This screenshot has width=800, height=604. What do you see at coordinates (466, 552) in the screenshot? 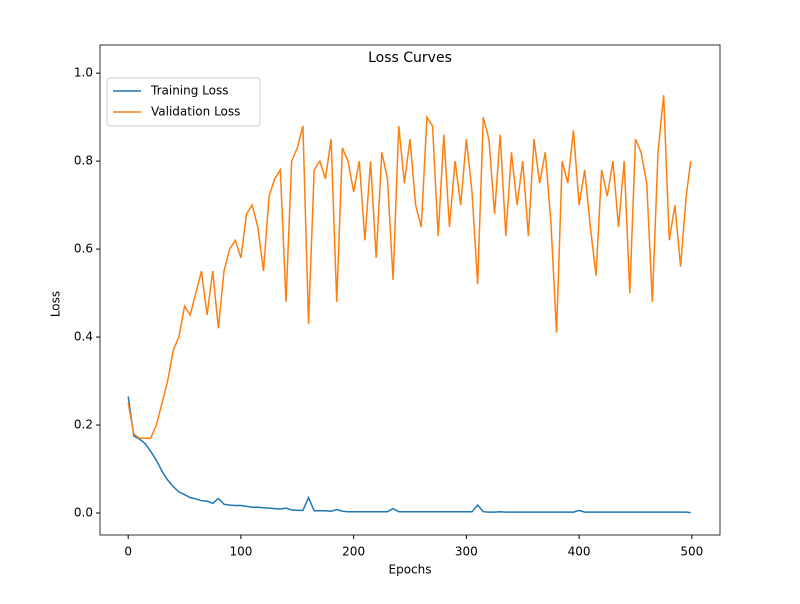
I see `x-tick-label: 300` at bounding box center [466, 552].